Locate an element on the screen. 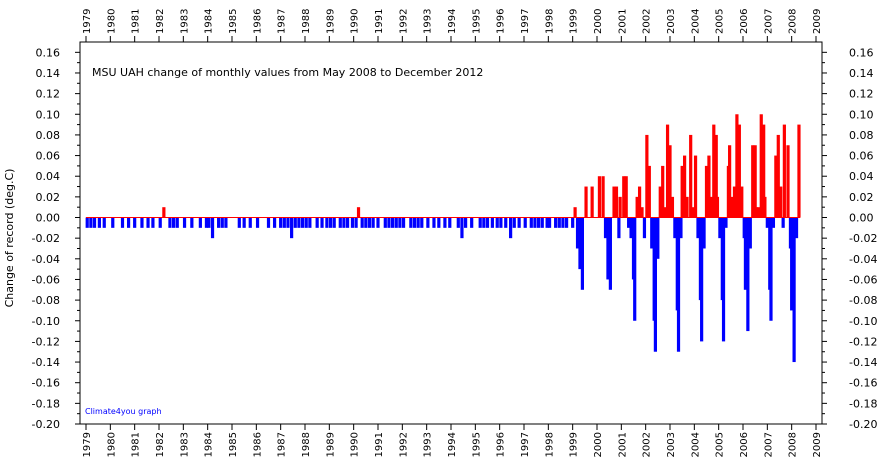 This screenshot has width=880, height=475. y-tick-label-right: 0.02 is located at coordinates (861, 197).